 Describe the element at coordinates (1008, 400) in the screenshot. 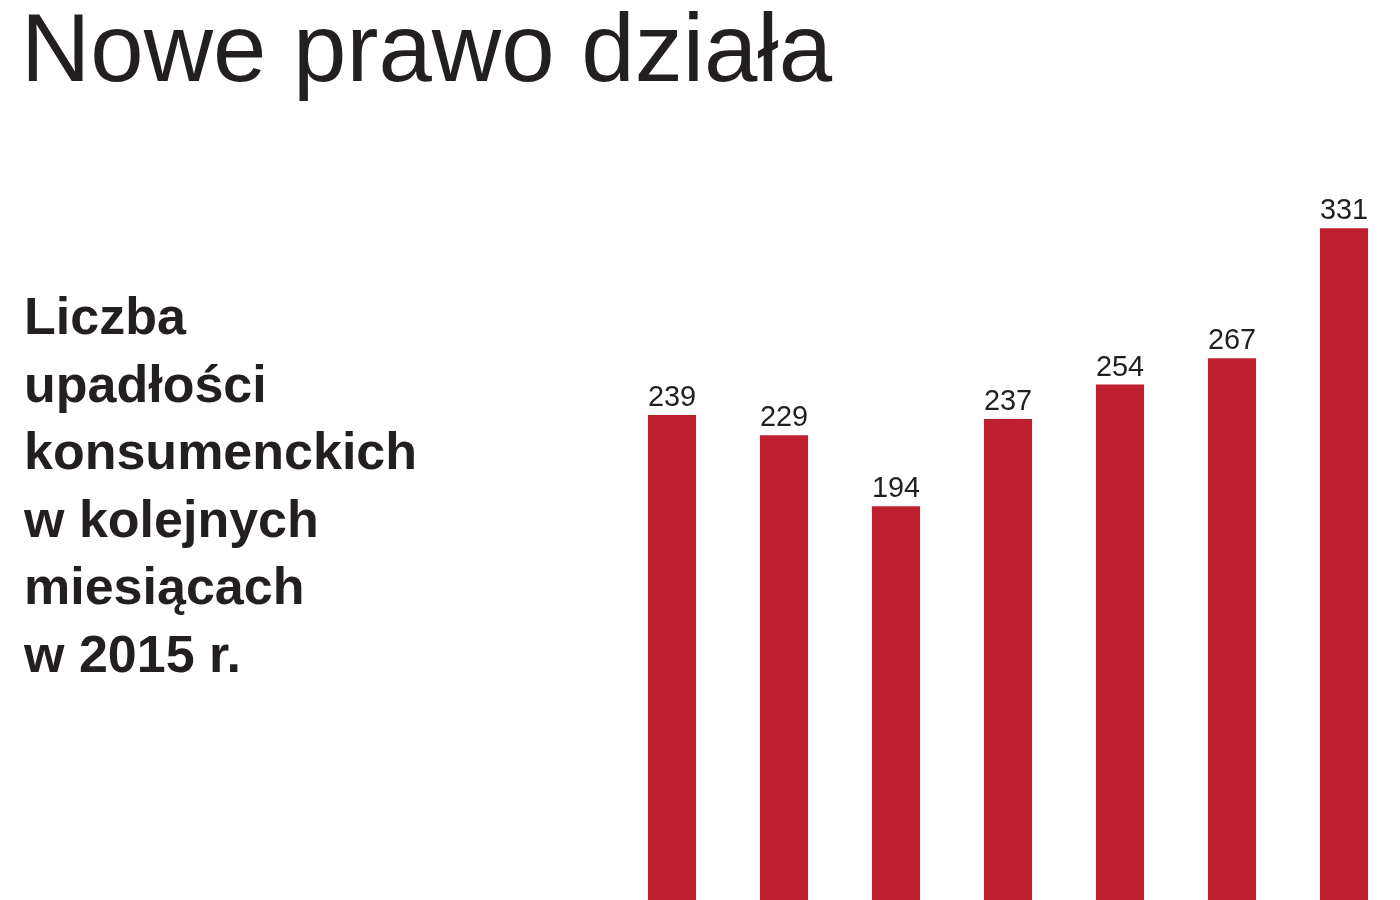

I see `data-label: 237` at that location.